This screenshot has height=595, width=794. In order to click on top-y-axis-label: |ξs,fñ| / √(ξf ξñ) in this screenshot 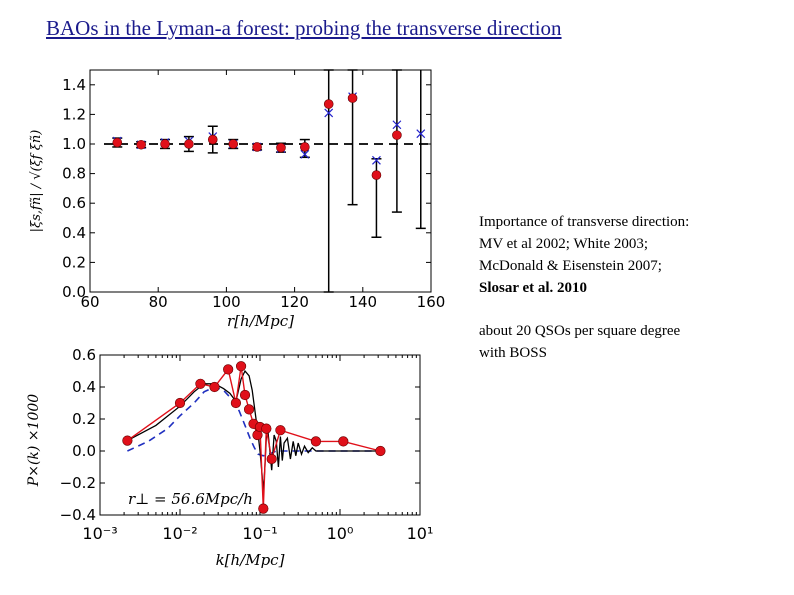, I will do `click(36, 181)`.